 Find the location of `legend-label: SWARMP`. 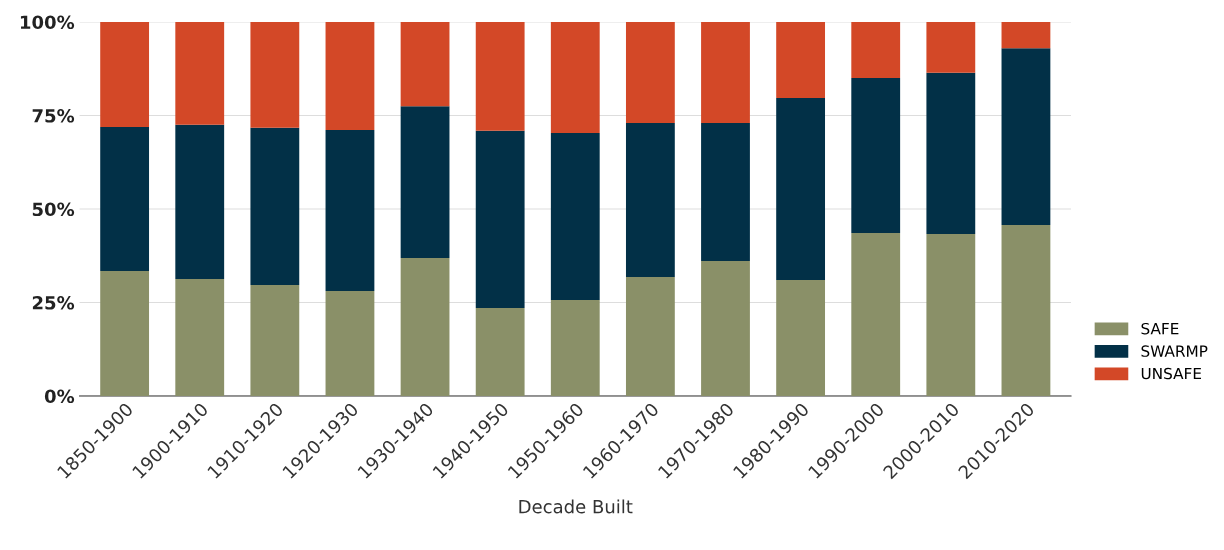

legend-label: SWARMP is located at coordinates (1174, 351).